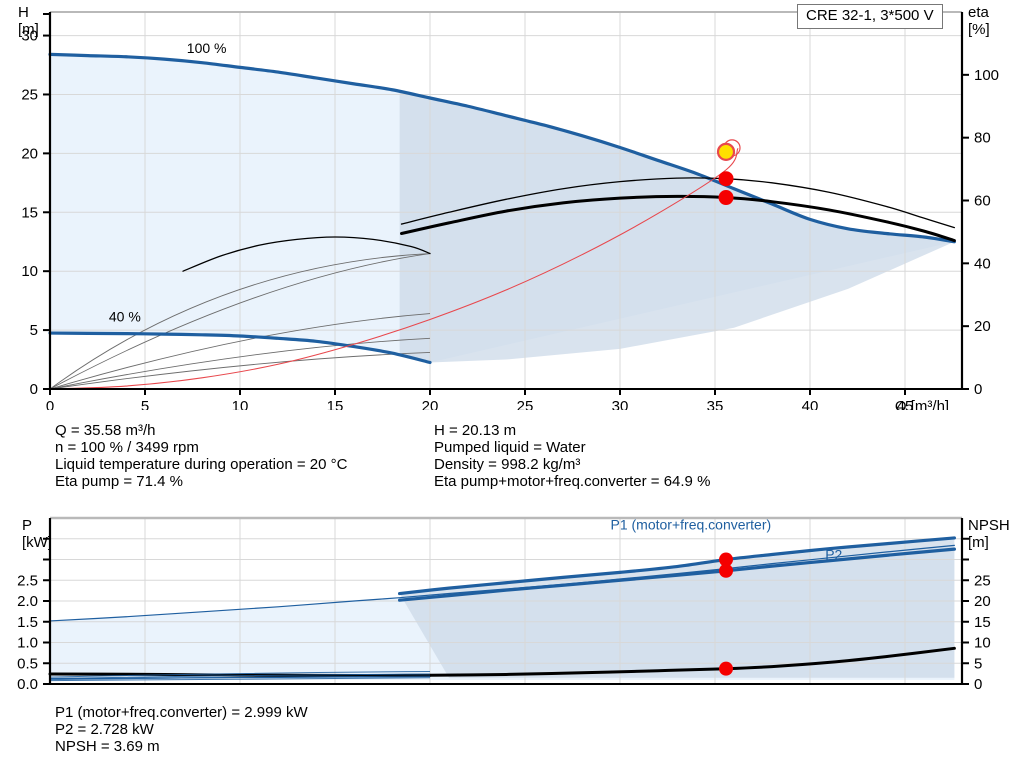 The image size is (1024, 781). What do you see at coordinates (27, 663) in the screenshot?
I see `svg-text: 0.5` at bounding box center [27, 663].